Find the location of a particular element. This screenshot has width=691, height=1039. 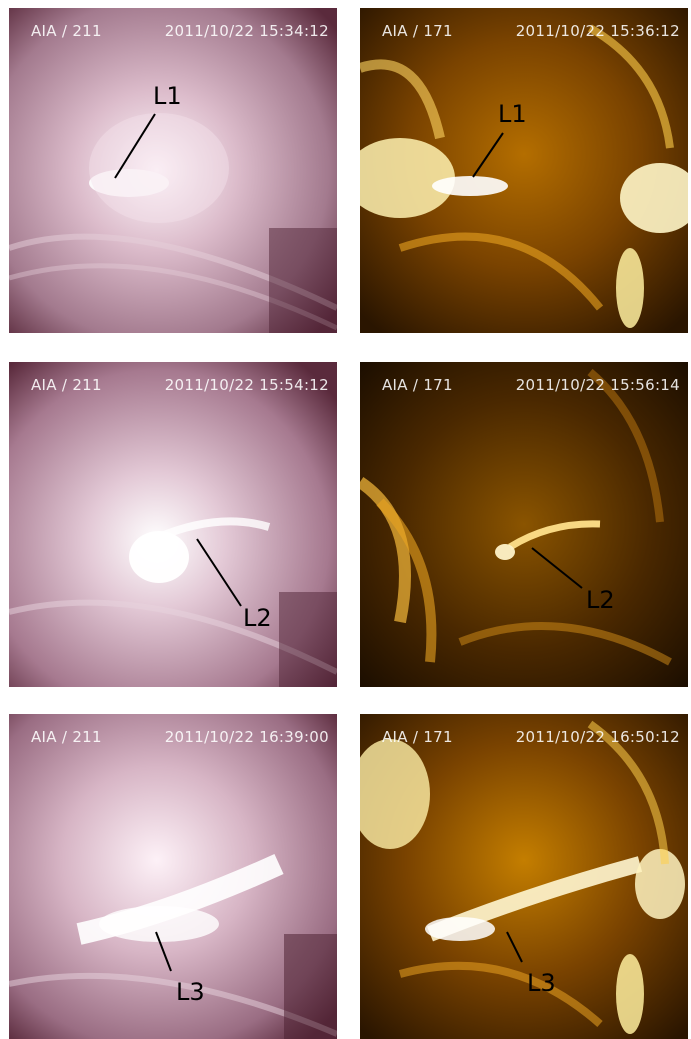

timestamp-label: 2011/10/22 16:39:00 is located at coordinates (246, 737).